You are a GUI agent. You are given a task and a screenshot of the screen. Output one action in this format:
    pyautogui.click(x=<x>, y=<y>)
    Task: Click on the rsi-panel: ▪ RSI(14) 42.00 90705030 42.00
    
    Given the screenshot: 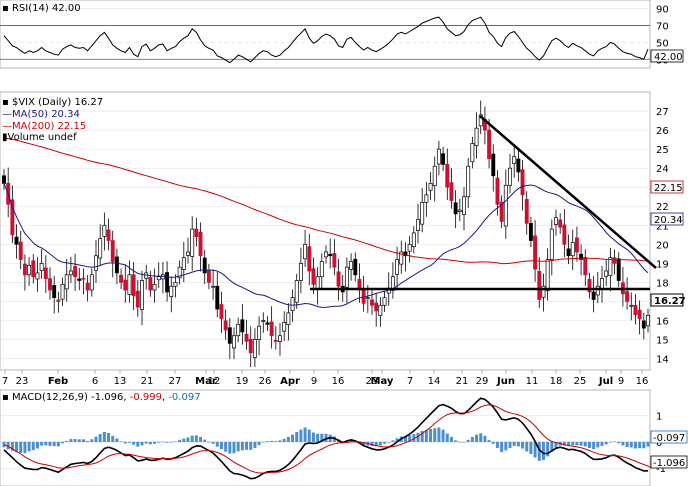 What is the action you would take?
    pyautogui.click(x=342, y=34)
    